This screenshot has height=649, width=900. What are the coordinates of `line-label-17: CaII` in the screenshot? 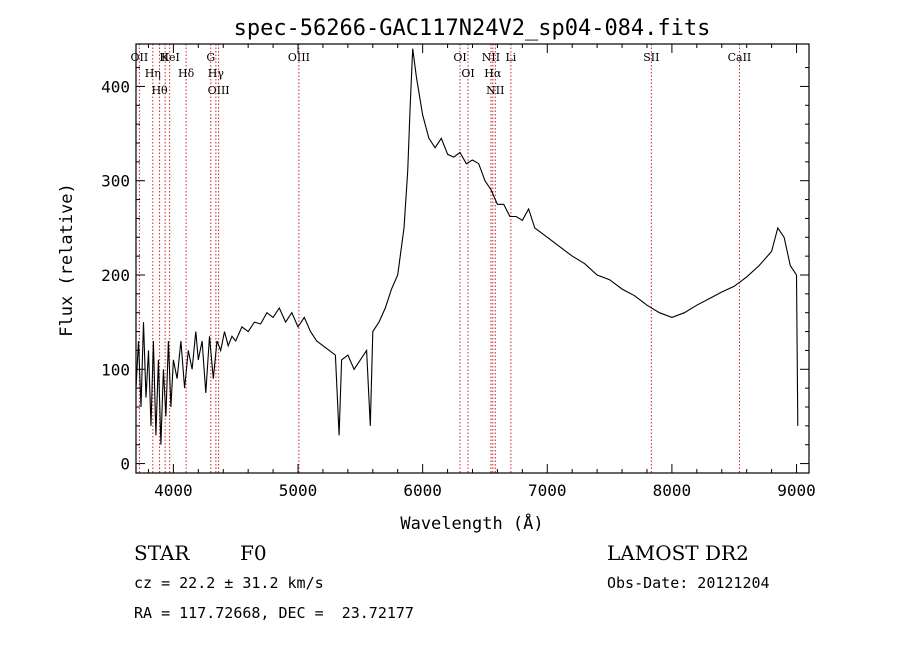 It's located at (740, 57).